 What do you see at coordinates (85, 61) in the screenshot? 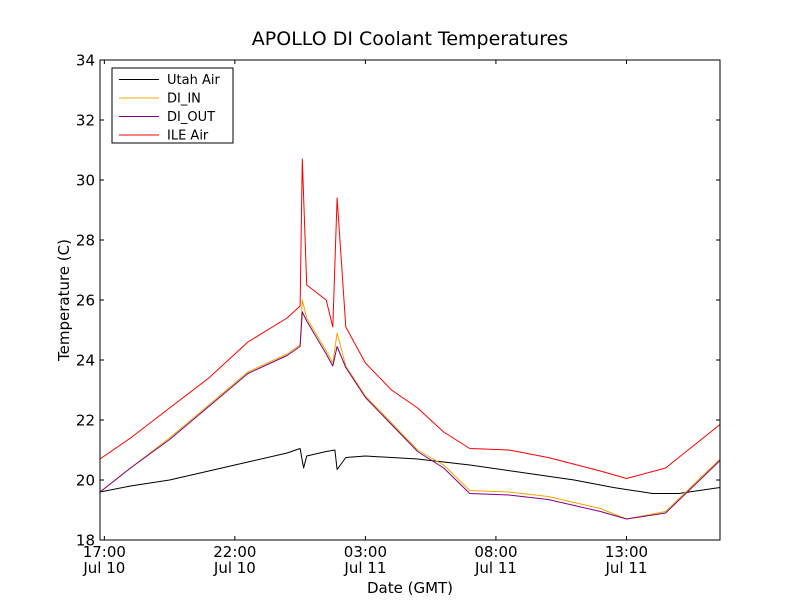
I see `y-tick-label: 34` at bounding box center [85, 61].